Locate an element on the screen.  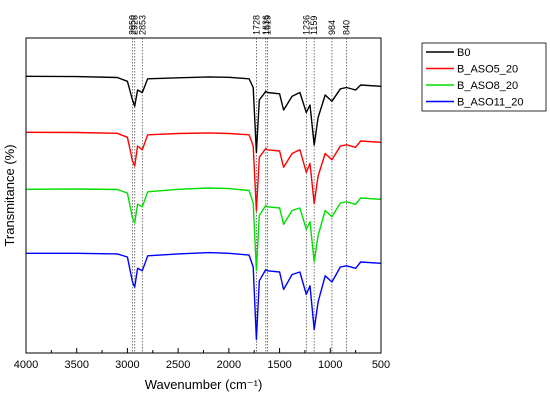
x-axis-label: Wavenumber (cm⁻¹) is located at coordinates (204, 384).